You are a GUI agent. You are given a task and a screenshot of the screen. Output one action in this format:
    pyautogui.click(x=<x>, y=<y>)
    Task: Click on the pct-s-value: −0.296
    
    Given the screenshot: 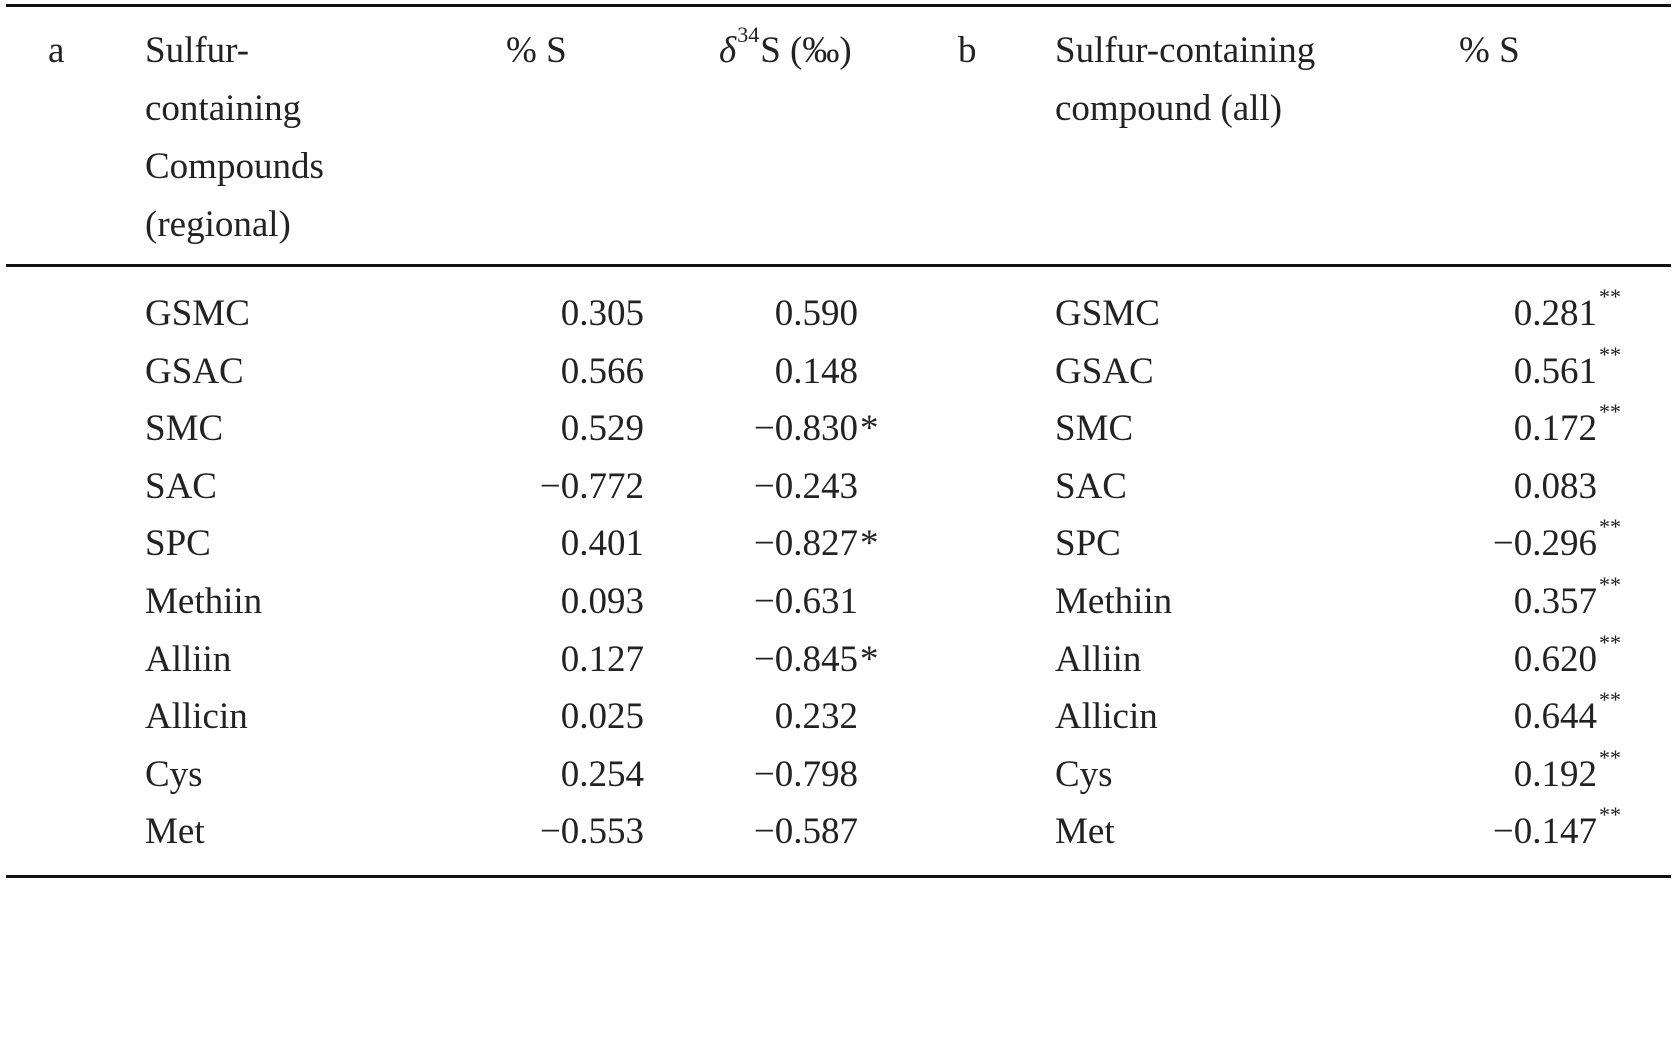 What is the action you would take?
    pyautogui.click(x=1544, y=544)
    